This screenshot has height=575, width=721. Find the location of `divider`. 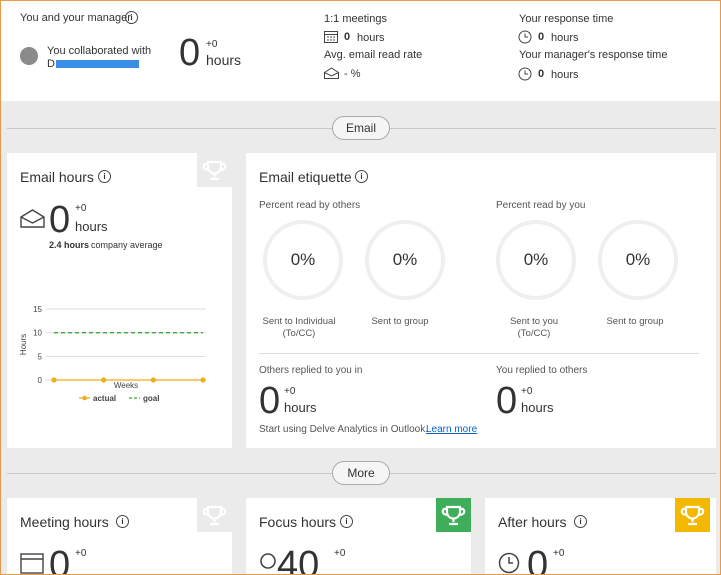

divider is located at coordinates (479, 353).